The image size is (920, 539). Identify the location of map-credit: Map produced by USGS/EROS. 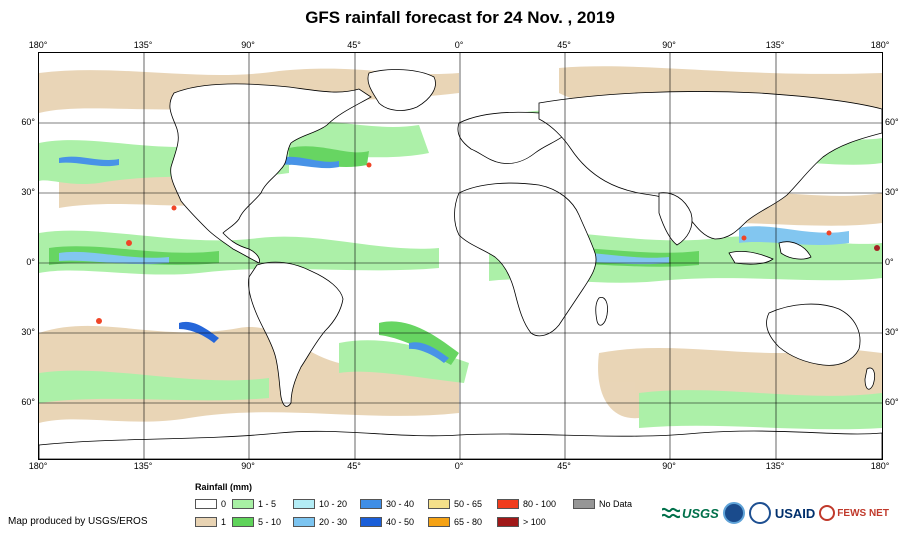
(78, 521).